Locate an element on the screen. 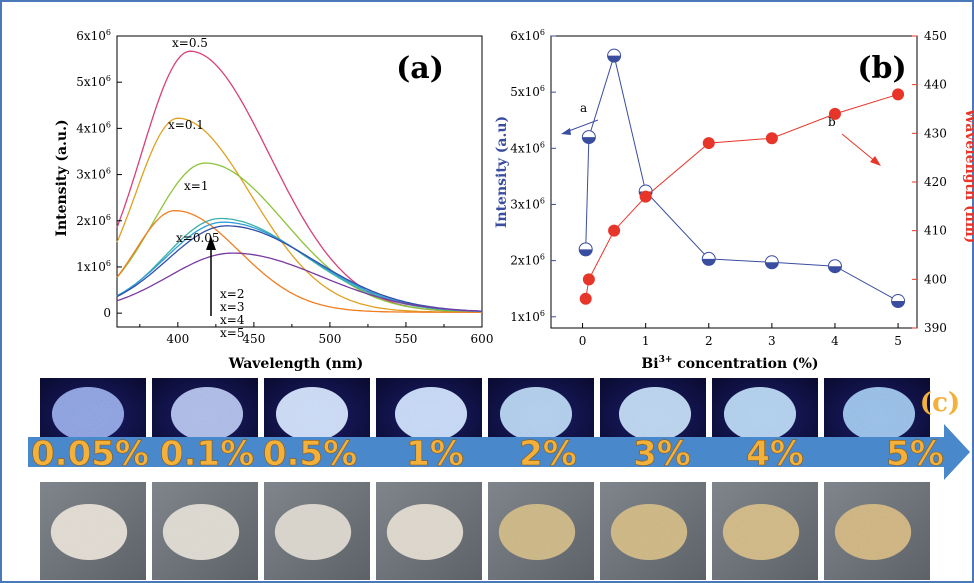 The image size is (974, 583). spectra-x-tick-label: 550 is located at coordinates (406, 339).